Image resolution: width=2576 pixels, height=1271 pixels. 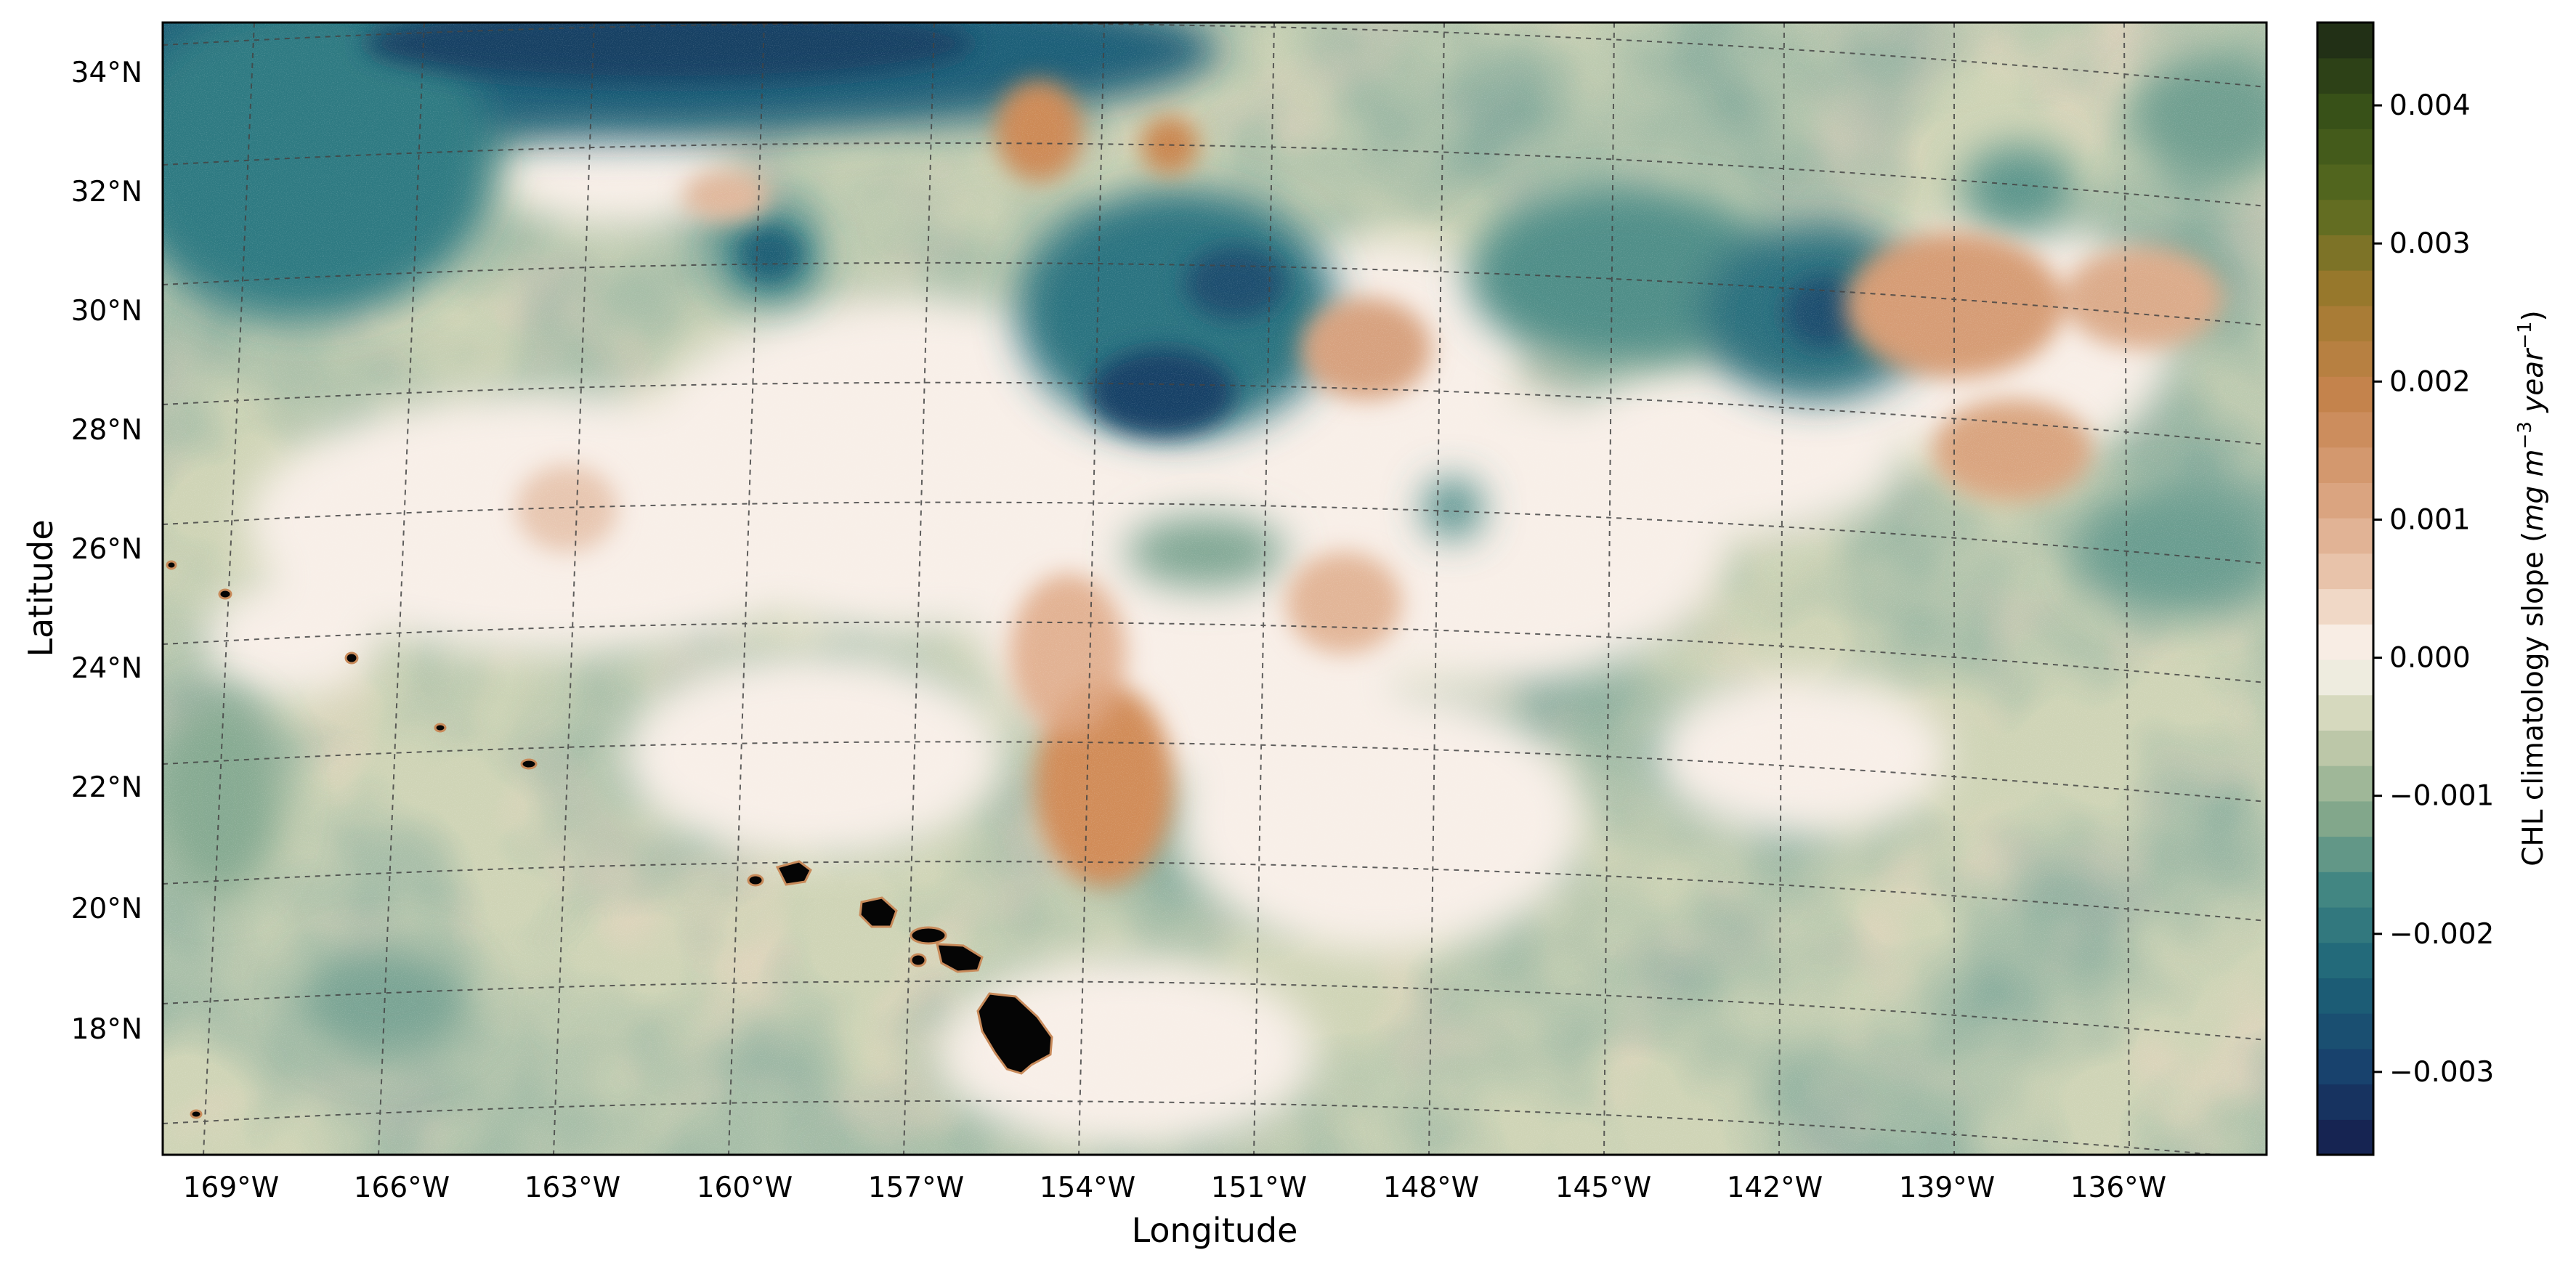 I want to click on y-tick-24n: 24°N, so click(x=106, y=669).